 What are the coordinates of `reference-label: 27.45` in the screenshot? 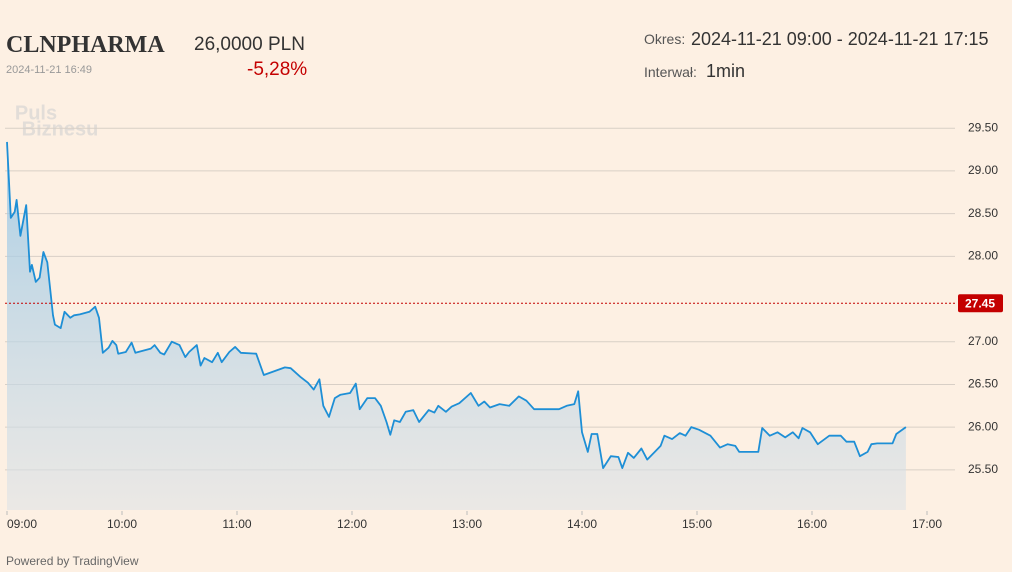 It's located at (980, 303).